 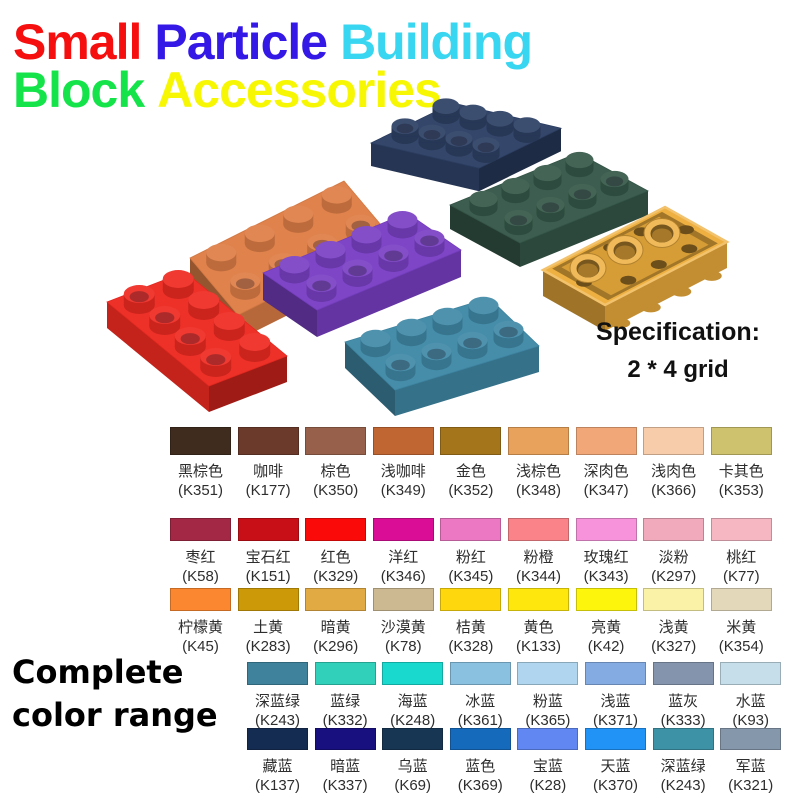 I want to click on complete-color-range-label: Complete color range, so click(x=115, y=694).